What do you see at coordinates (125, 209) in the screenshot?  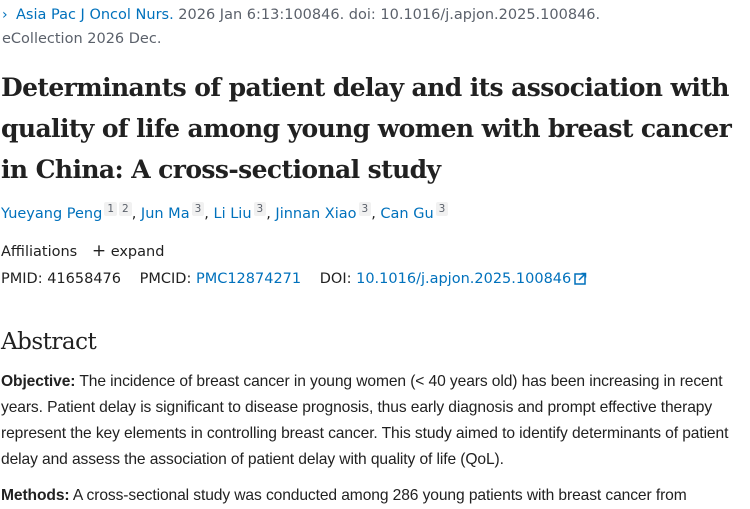 I see `affiliation-ref: 2` at bounding box center [125, 209].